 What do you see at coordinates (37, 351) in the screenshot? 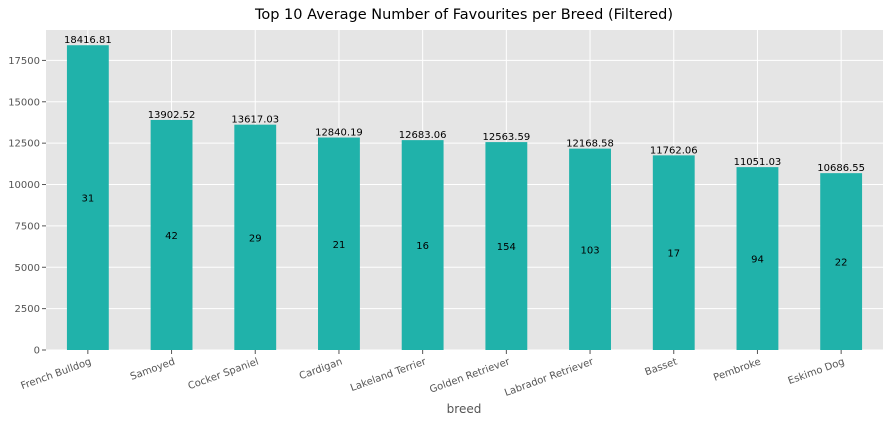
I see `y-tick-label: 0` at bounding box center [37, 351].